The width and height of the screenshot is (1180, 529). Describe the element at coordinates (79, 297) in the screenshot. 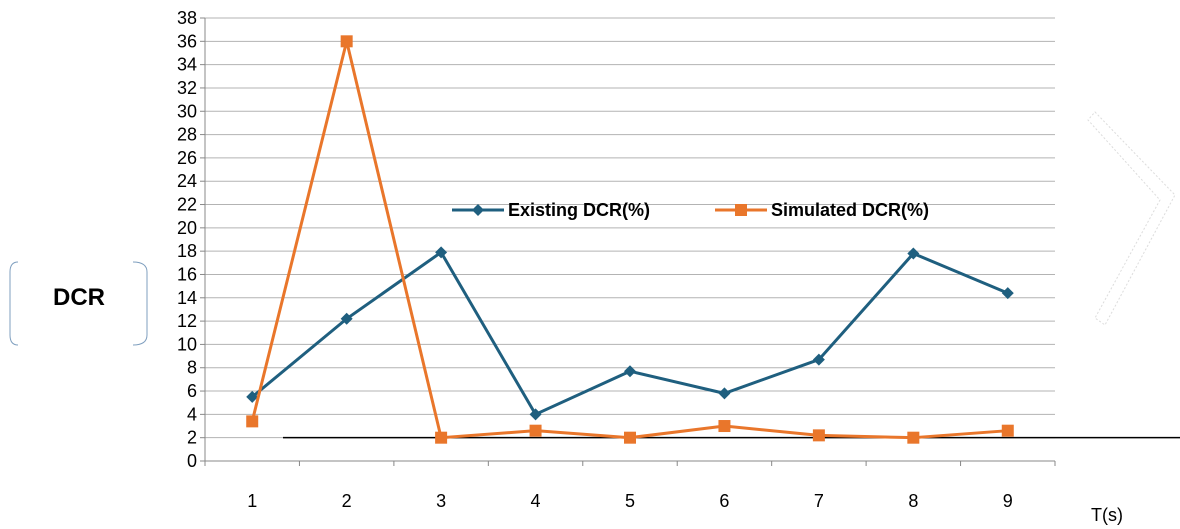

I see `y-axis-label: DCR` at that location.